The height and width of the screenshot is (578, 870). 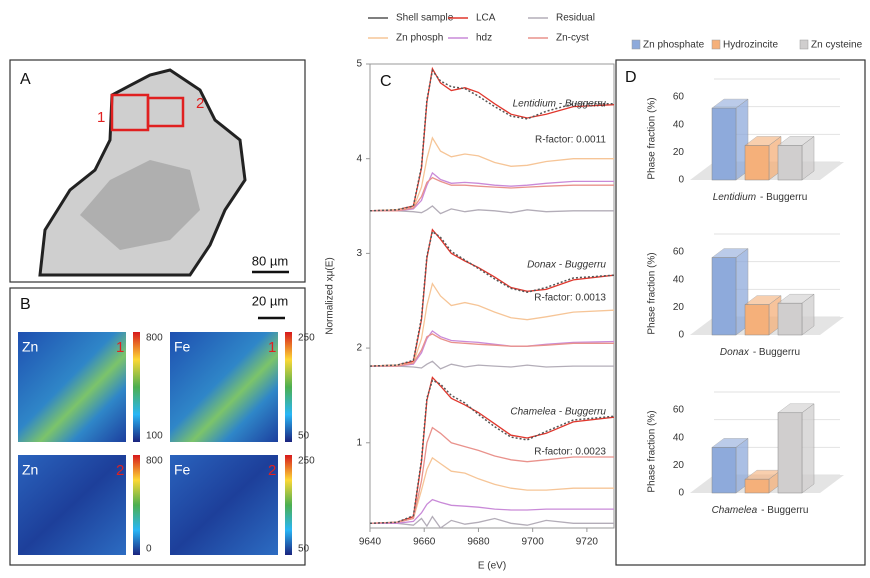 I want to click on bar-side, so click(x=808, y=448).